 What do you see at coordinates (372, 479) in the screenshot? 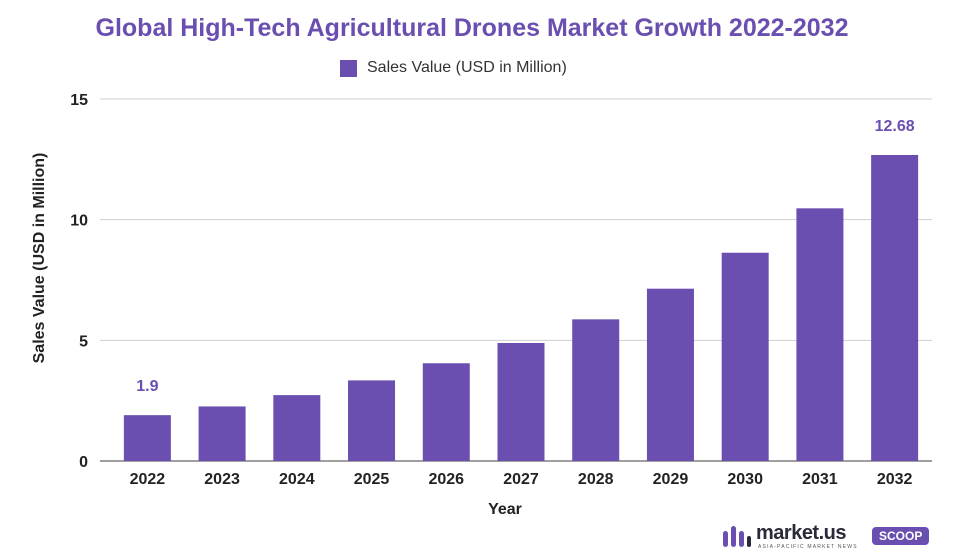
I see `x-tick-label: 2025` at bounding box center [372, 479].